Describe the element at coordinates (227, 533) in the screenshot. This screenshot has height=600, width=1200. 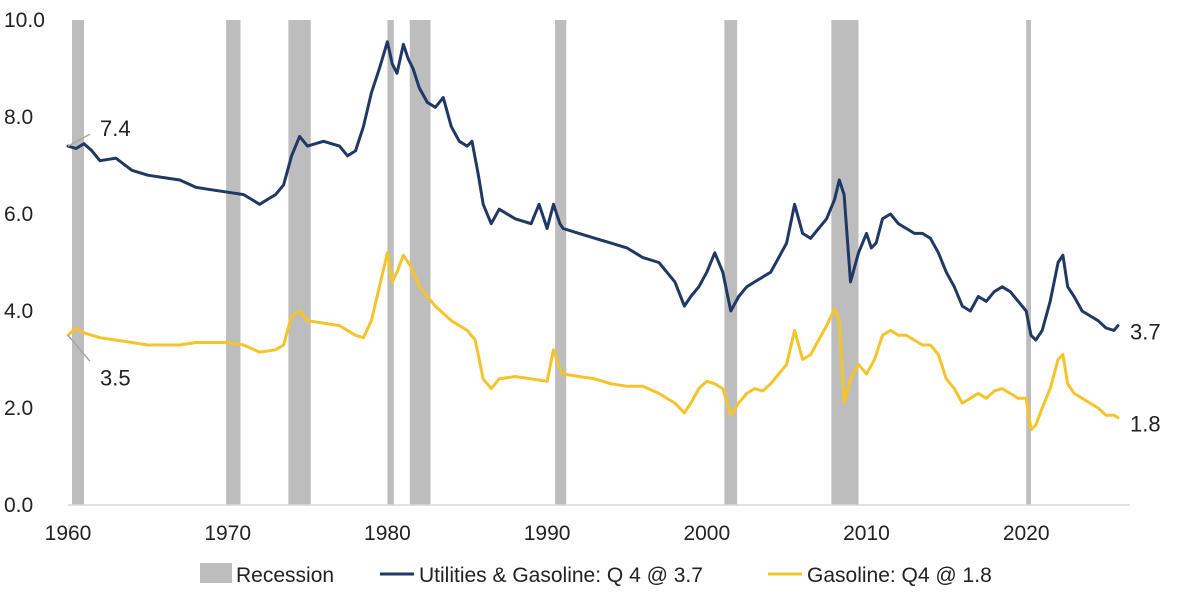
I see `x-tick-label: 1970` at that location.